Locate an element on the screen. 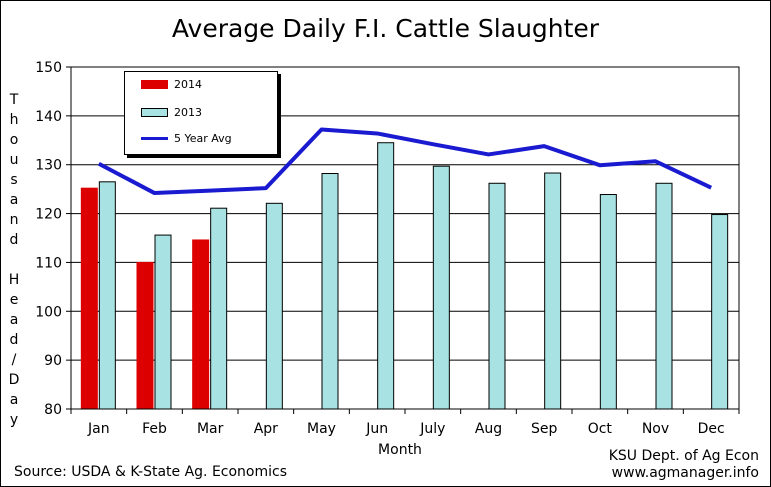  y-tick-label: 100 is located at coordinates (48, 312).